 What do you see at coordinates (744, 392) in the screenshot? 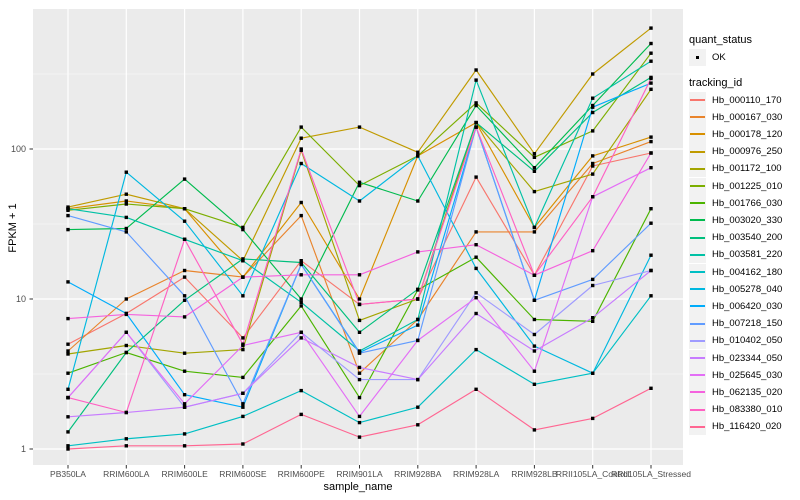
I see `legend-item-Hb_062135_020: Hb_062135_020` at bounding box center [744, 392].